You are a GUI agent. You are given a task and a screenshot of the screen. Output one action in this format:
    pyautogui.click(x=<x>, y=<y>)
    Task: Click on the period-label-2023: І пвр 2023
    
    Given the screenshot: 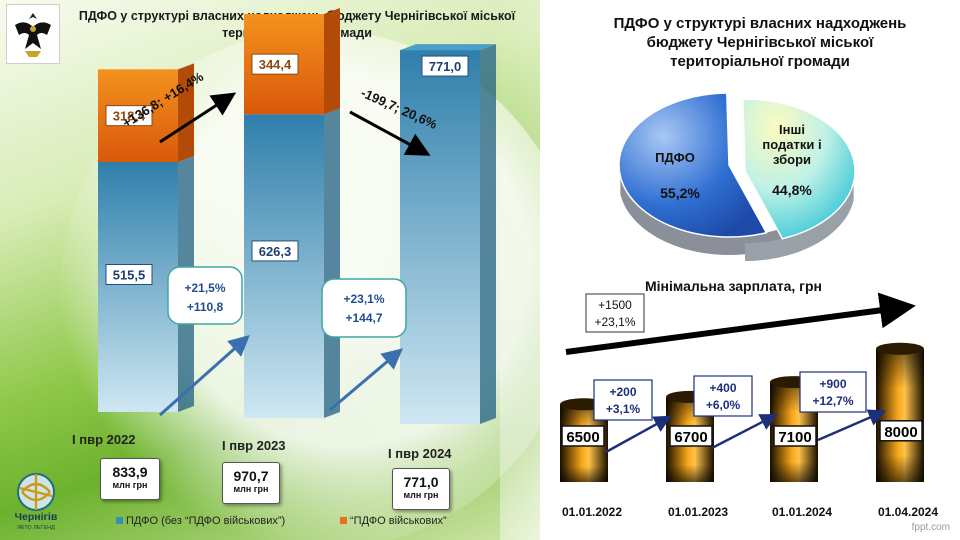 What is the action you would take?
    pyautogui.click(x=254, y=445)
    